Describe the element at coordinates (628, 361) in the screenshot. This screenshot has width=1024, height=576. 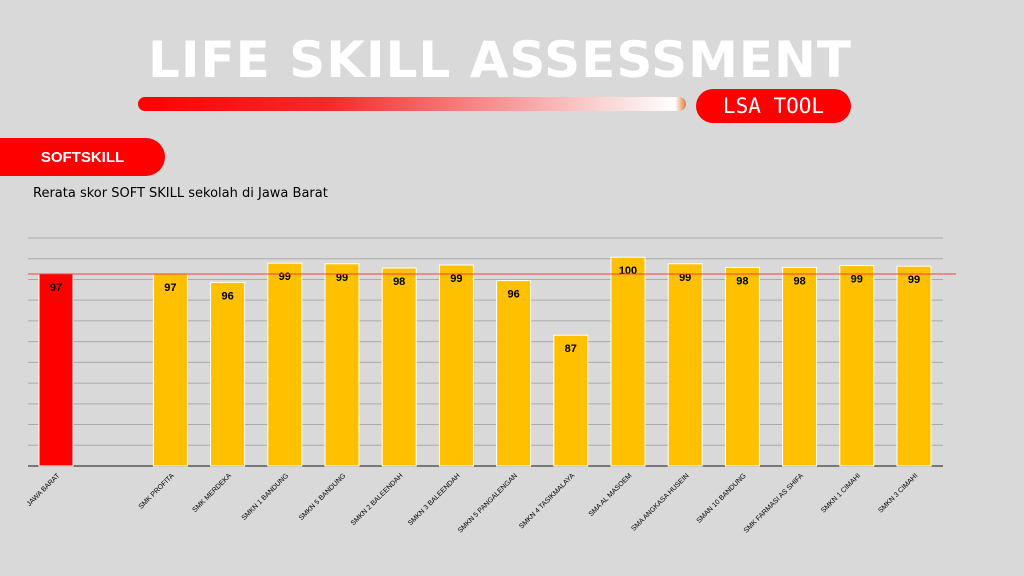
I see `bar-sma-al-masoem` at that location.